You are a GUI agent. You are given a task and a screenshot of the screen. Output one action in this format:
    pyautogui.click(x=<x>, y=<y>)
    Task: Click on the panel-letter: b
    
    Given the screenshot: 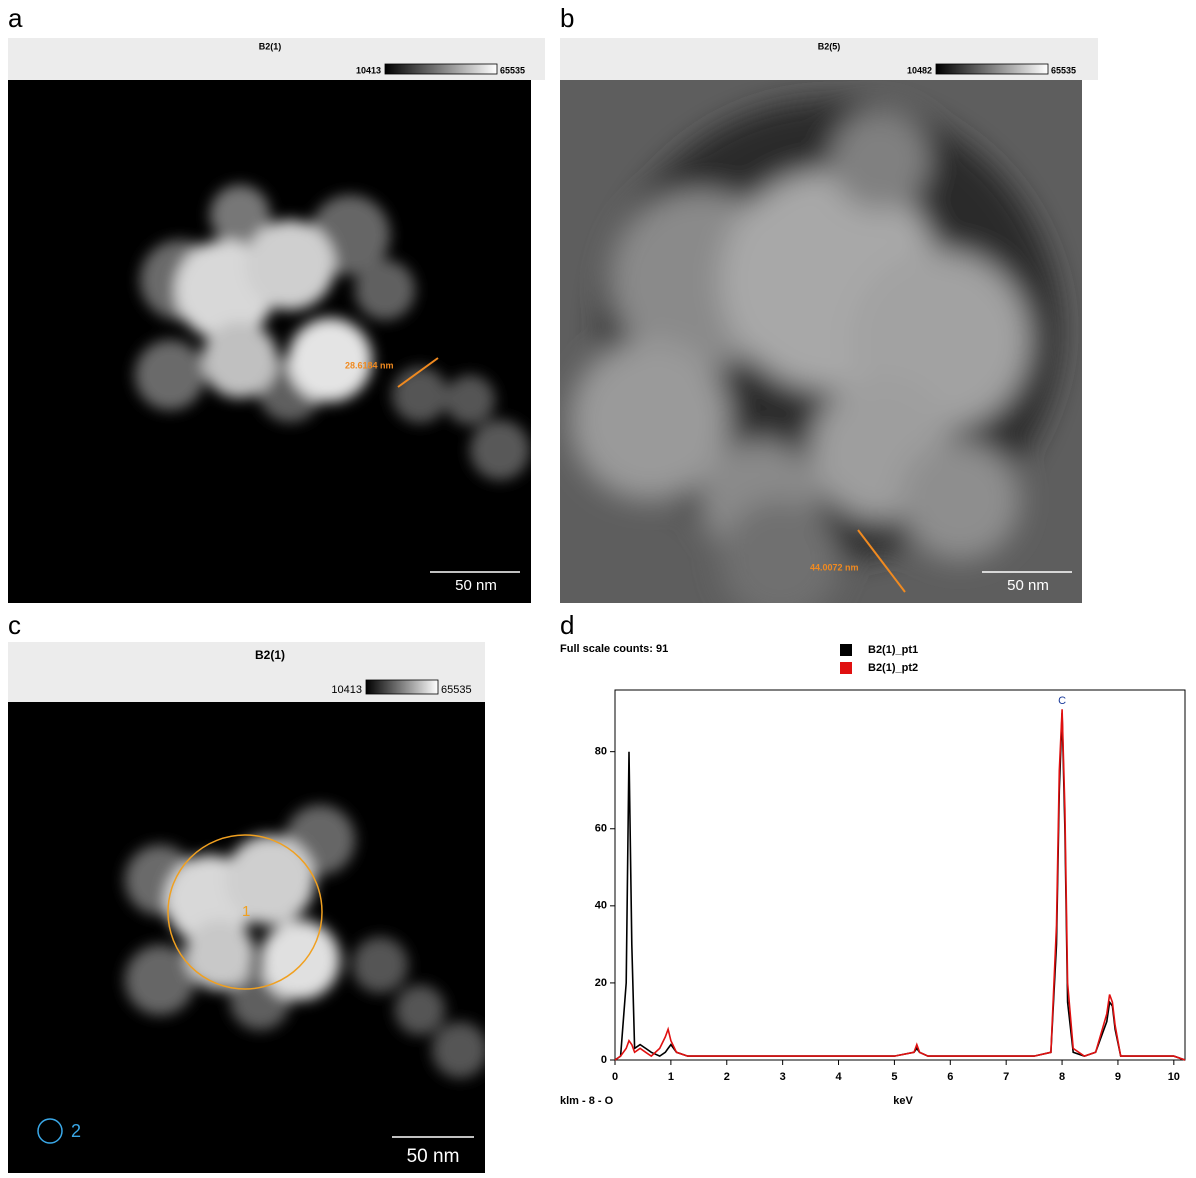 What is the action you would take?
    pyautogui.click(x=567, y=18)
    